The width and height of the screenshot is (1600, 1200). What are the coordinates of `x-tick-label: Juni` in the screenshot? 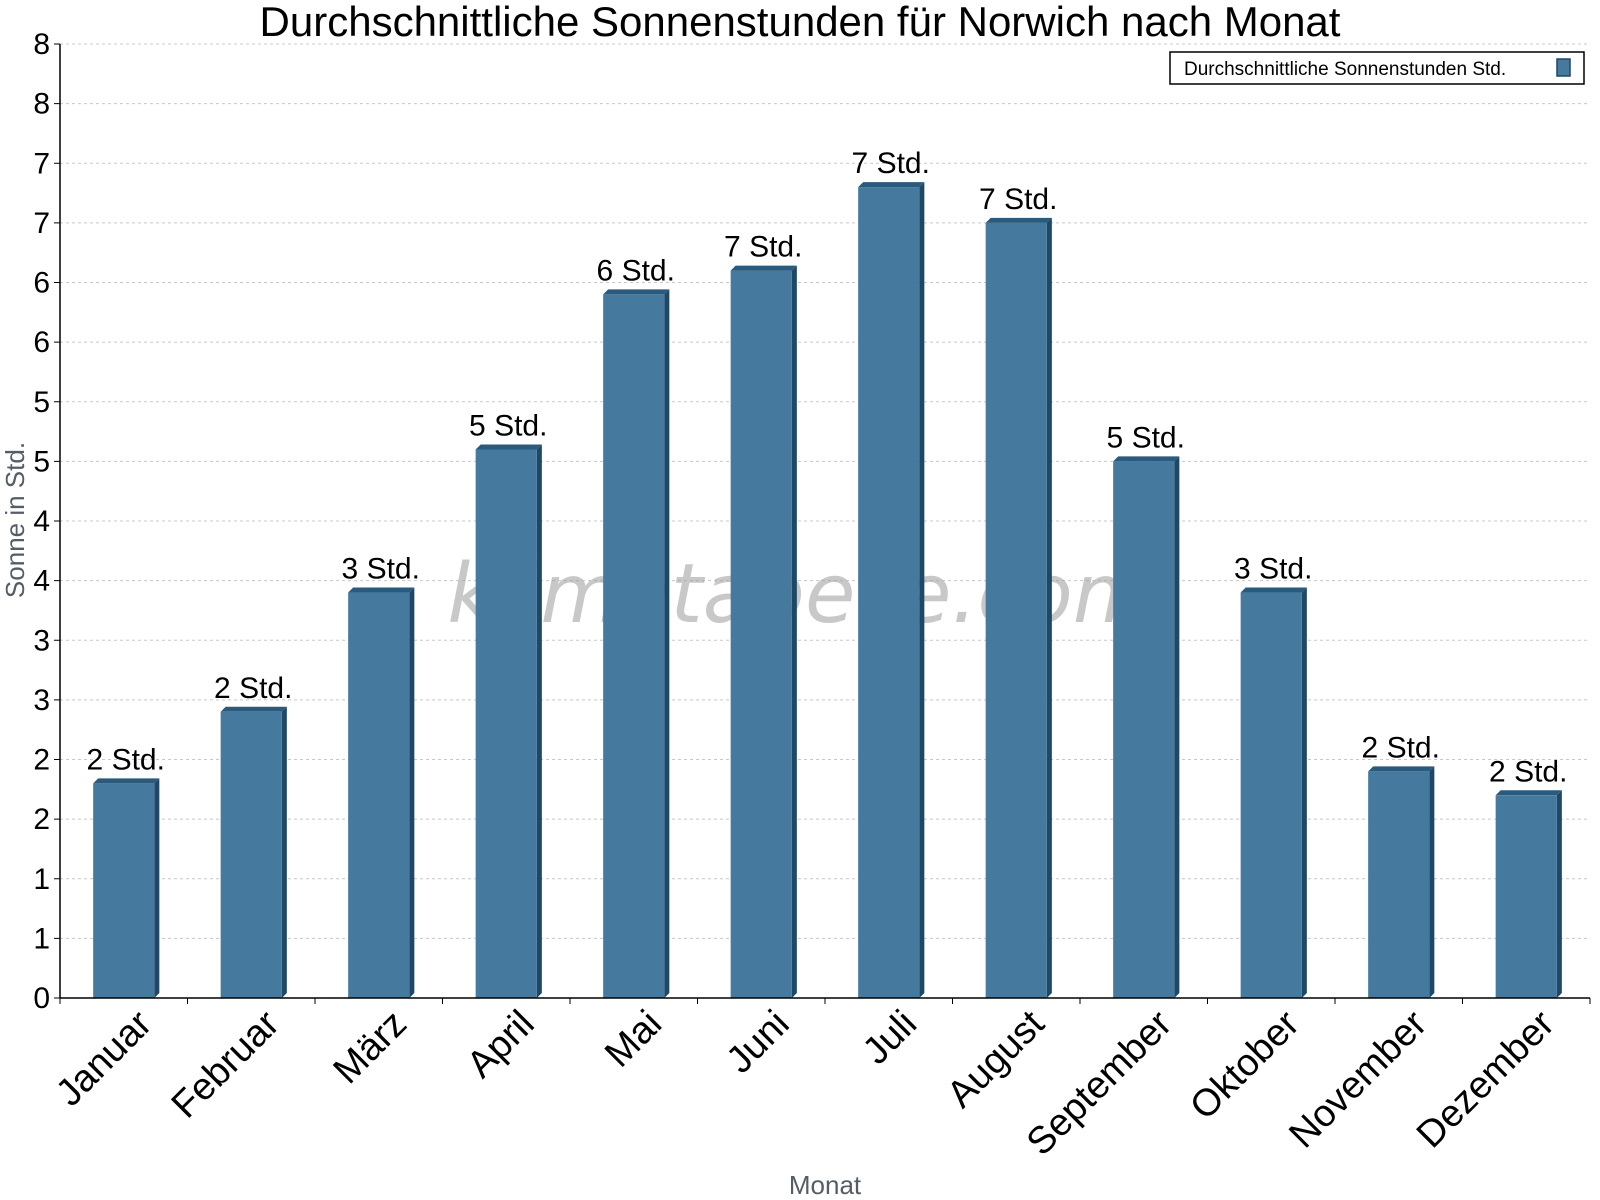 It's located at (758, 1042).